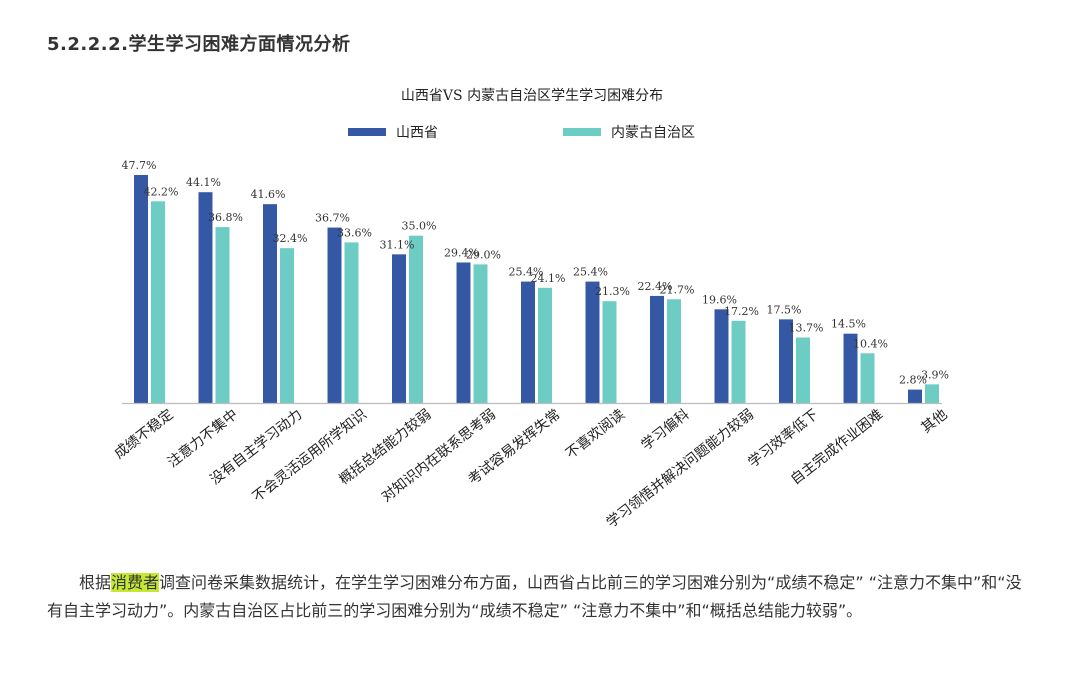 This screenshot has height=681, width=1080. I want to click on value-label-0-5: 29.4%, so click(461, 252).